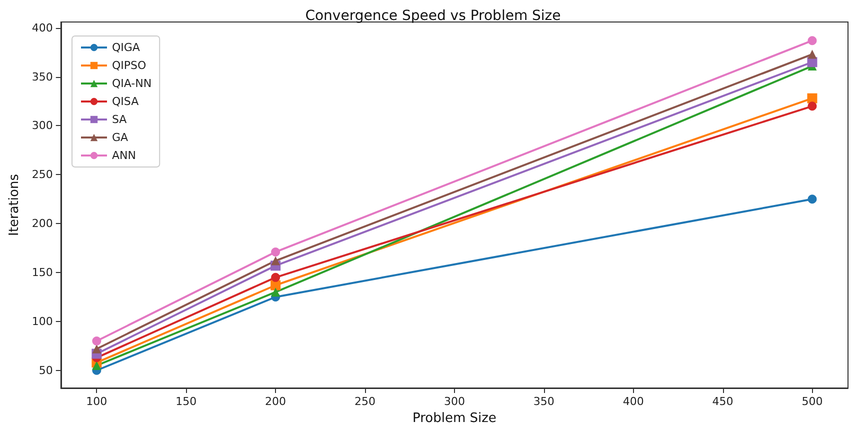 Image resolution: width=866 pixels, height=430 pixels. Describe the element at coordinates (723, 401) in the screenshot. I see `x-tick-label: 450` at that location.